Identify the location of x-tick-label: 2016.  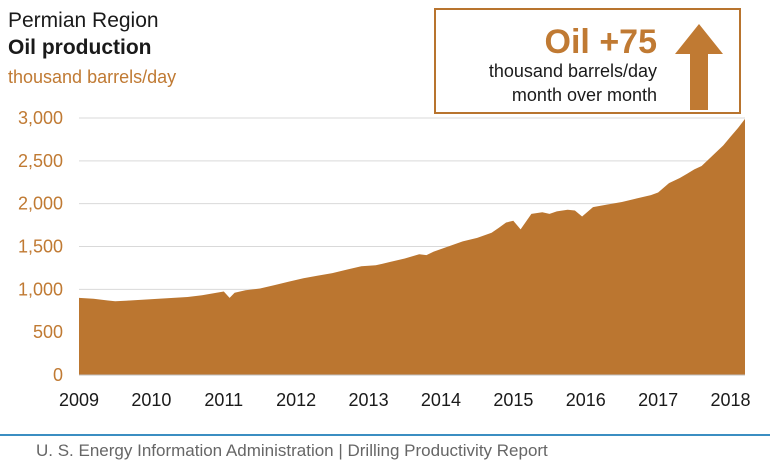
(586, 400).